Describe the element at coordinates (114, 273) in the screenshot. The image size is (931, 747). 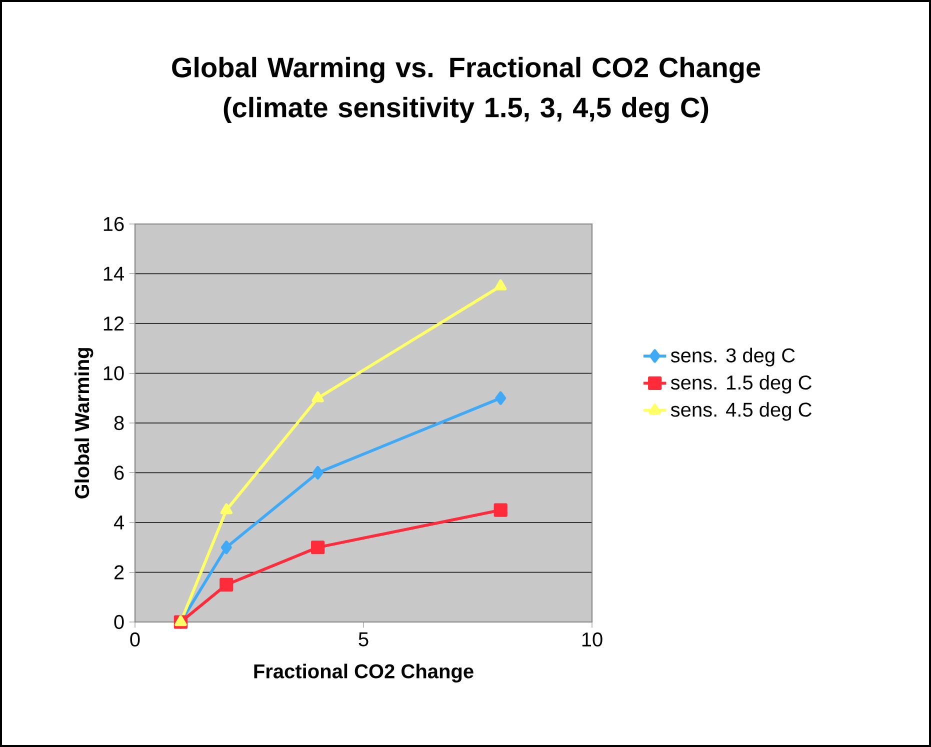
I see `y-tick-label: 14` at that location.